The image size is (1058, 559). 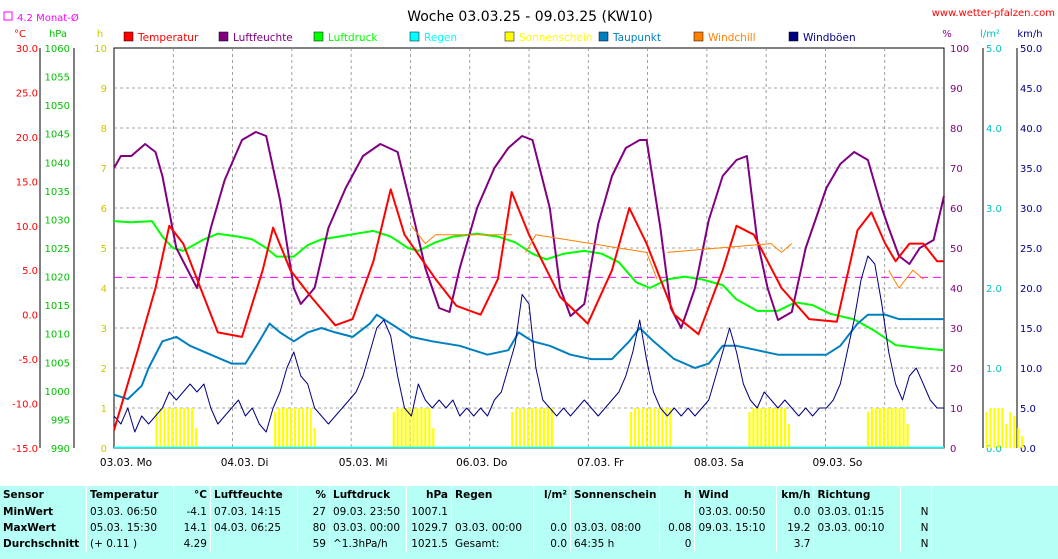 I want to click on legend-label-humidity: Luftfeuchte, so click(x=263, y=38).